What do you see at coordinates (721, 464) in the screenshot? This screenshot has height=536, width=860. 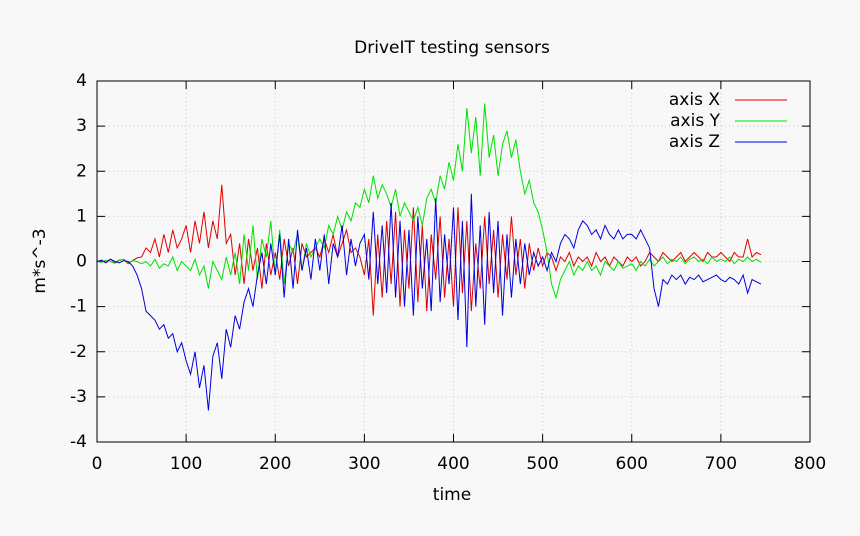 I see `x-tick-label: 700` at bounding box center [721, 464].